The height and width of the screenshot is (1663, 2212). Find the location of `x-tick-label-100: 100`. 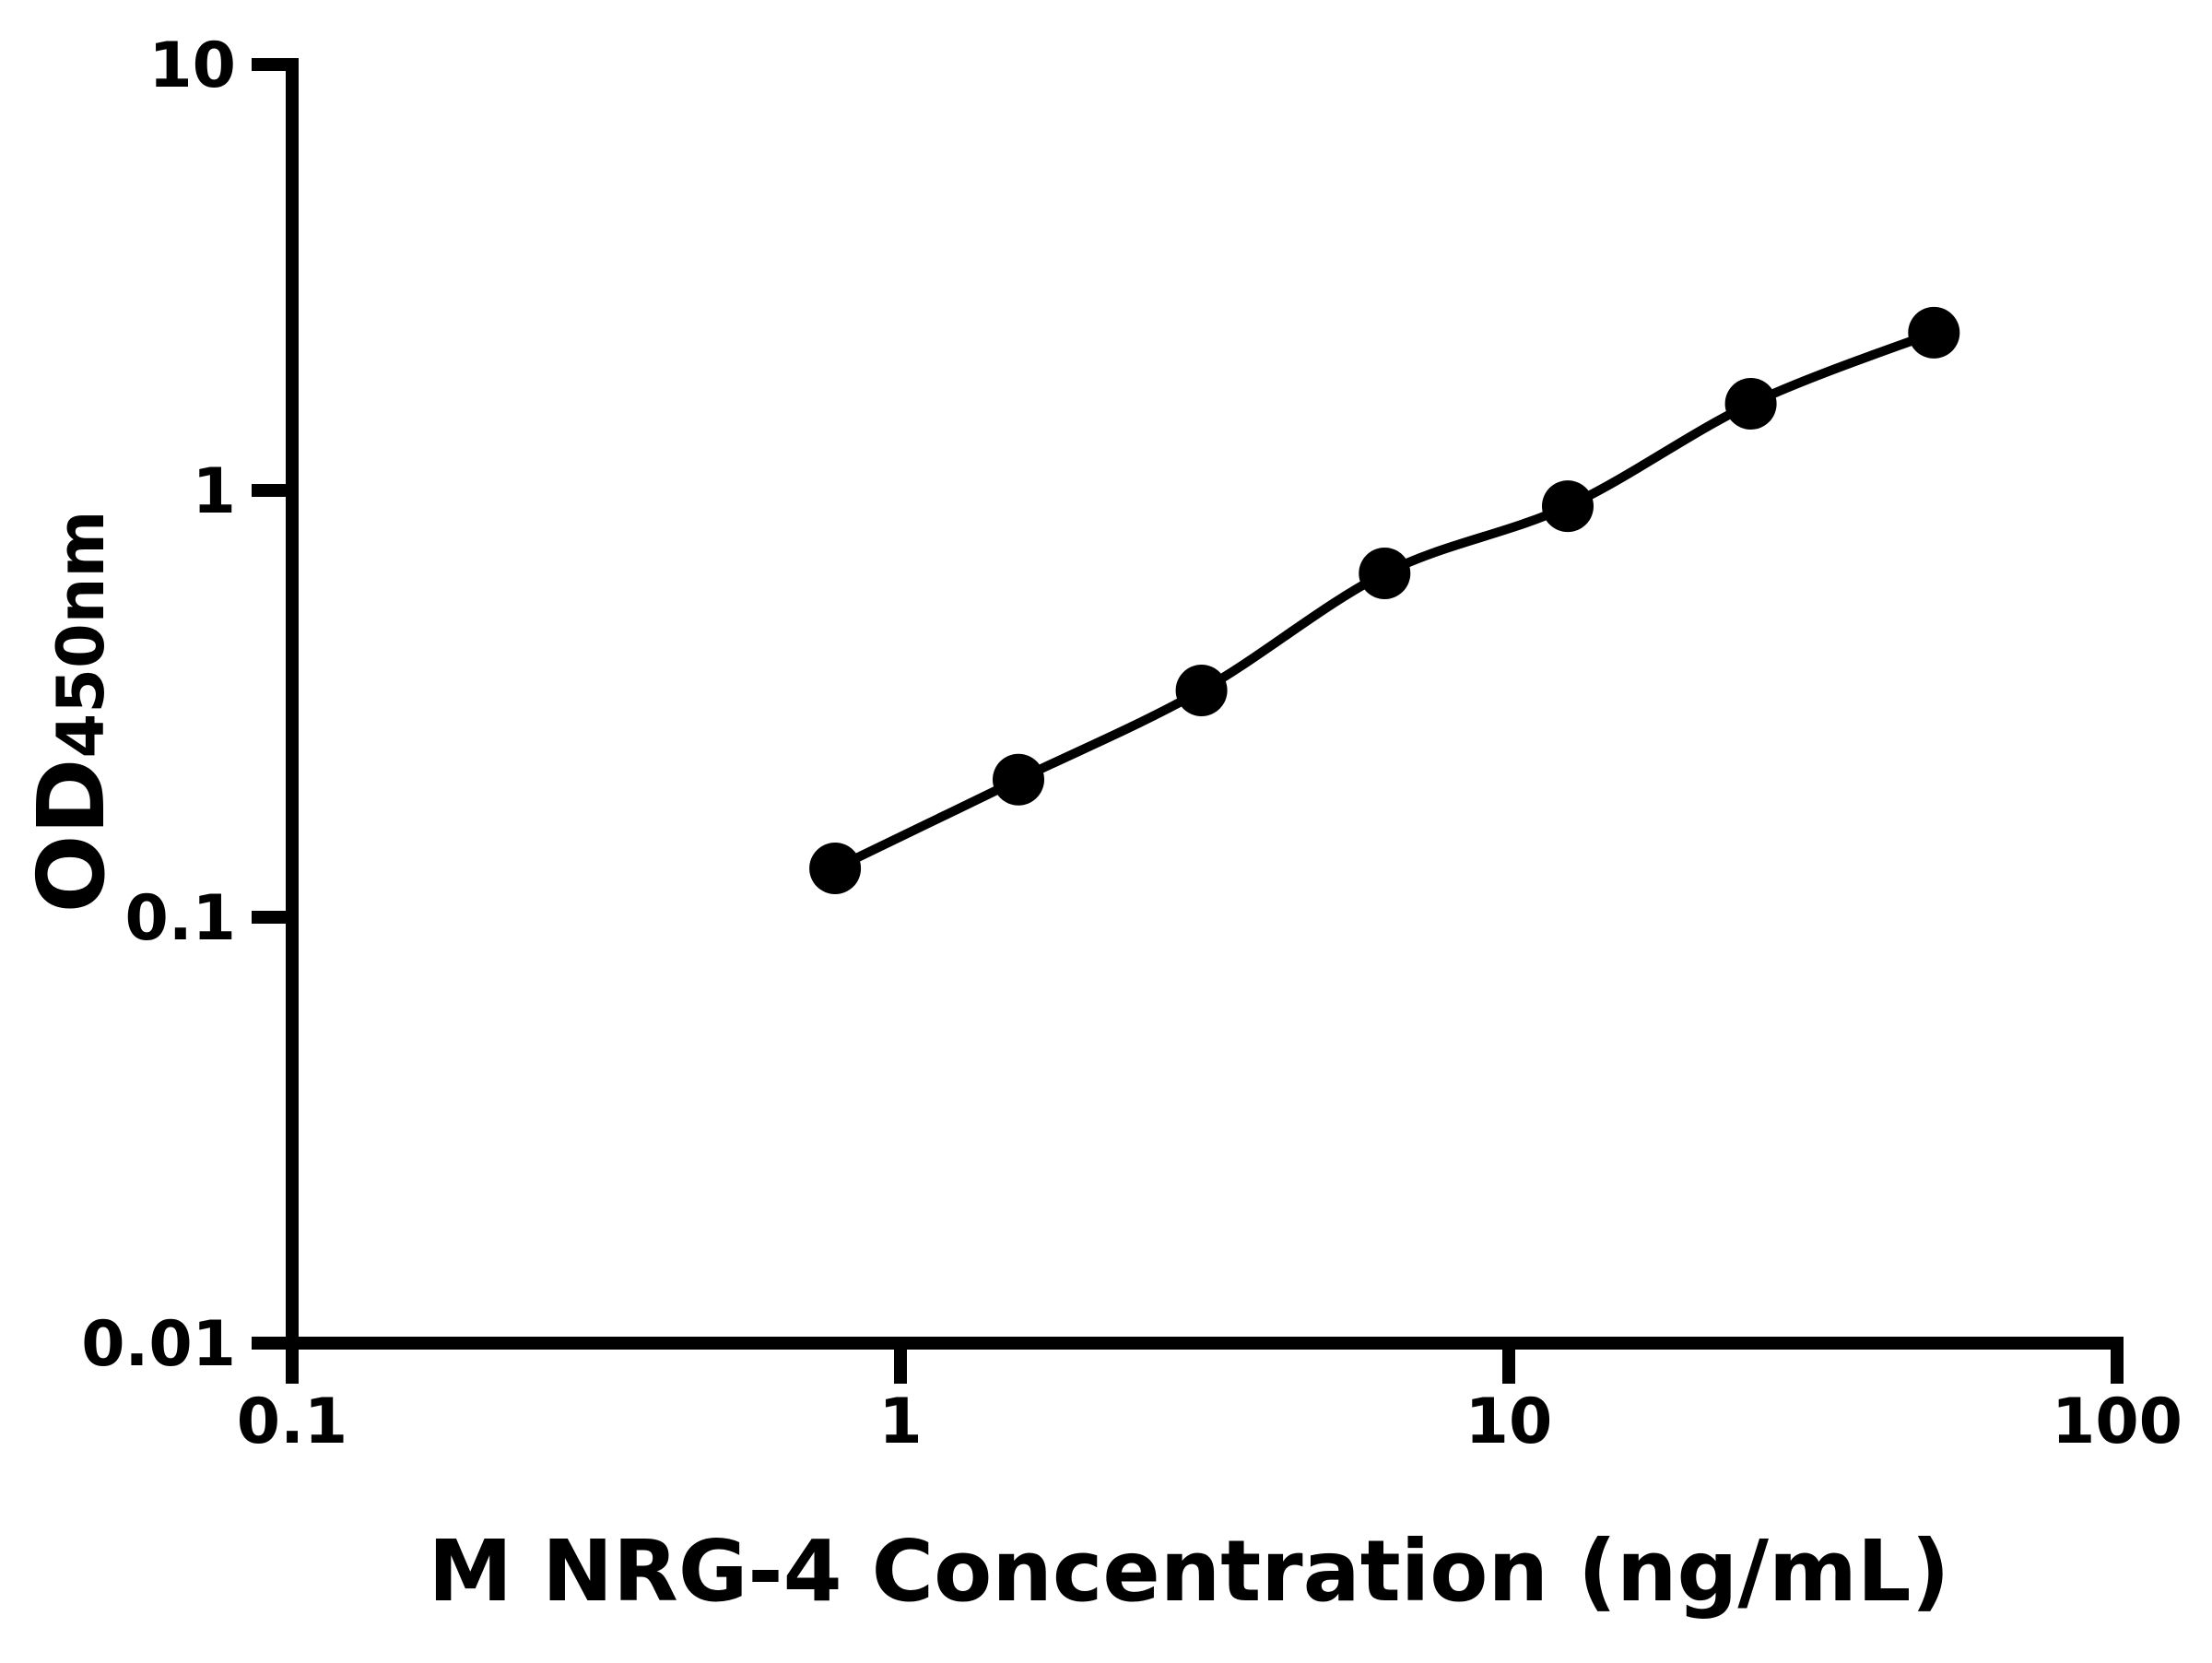

x-tick-label-100: 100 is located at coordinates (2117, 1422).